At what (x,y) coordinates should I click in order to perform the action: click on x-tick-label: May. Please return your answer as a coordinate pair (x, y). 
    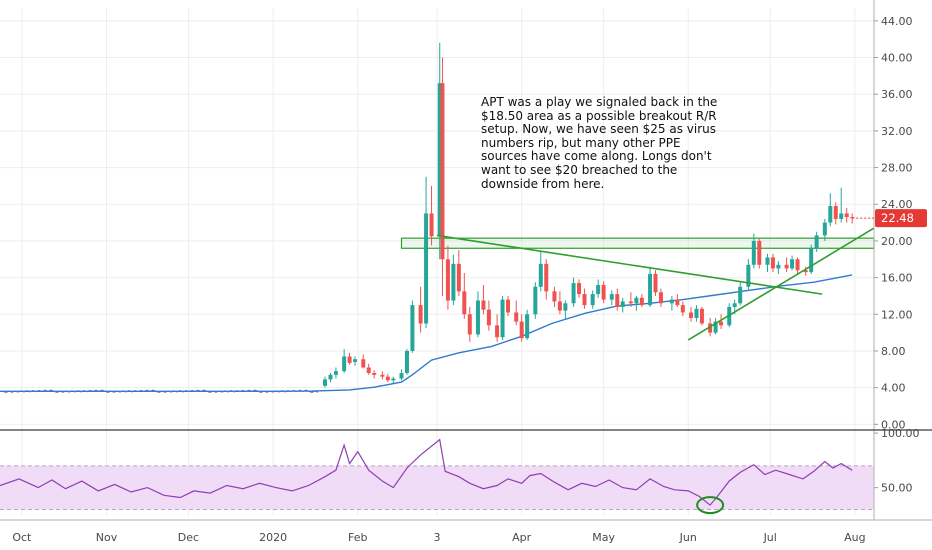
    Looking at the image, I should click on (603, 537).